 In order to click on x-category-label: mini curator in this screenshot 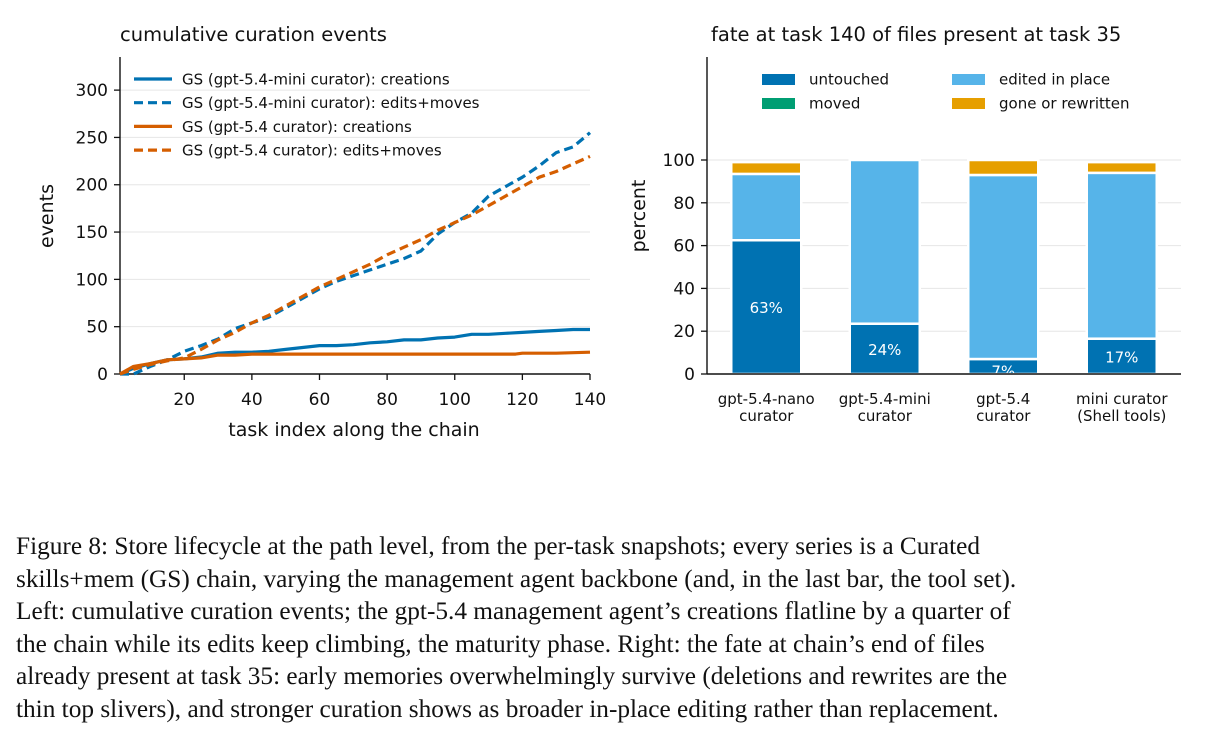, I will do `click(1122, 399)`.